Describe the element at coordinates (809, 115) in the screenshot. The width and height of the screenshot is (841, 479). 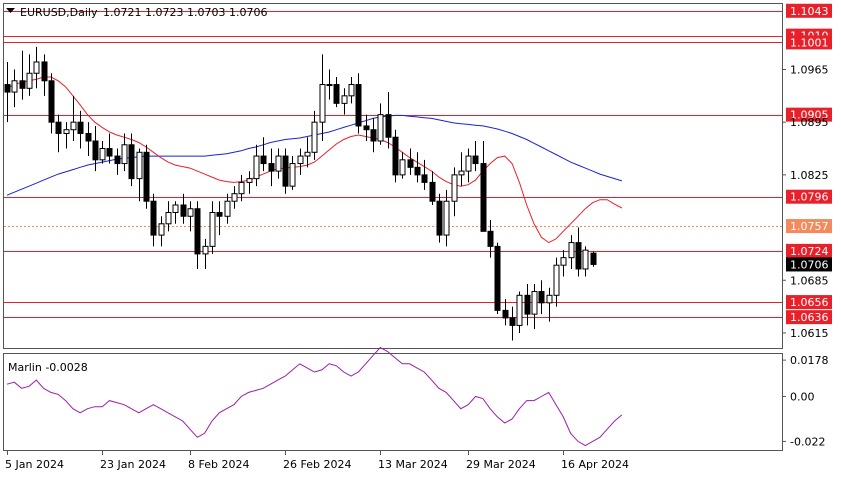
I see `level-badge-label: 1.0905` at that location.